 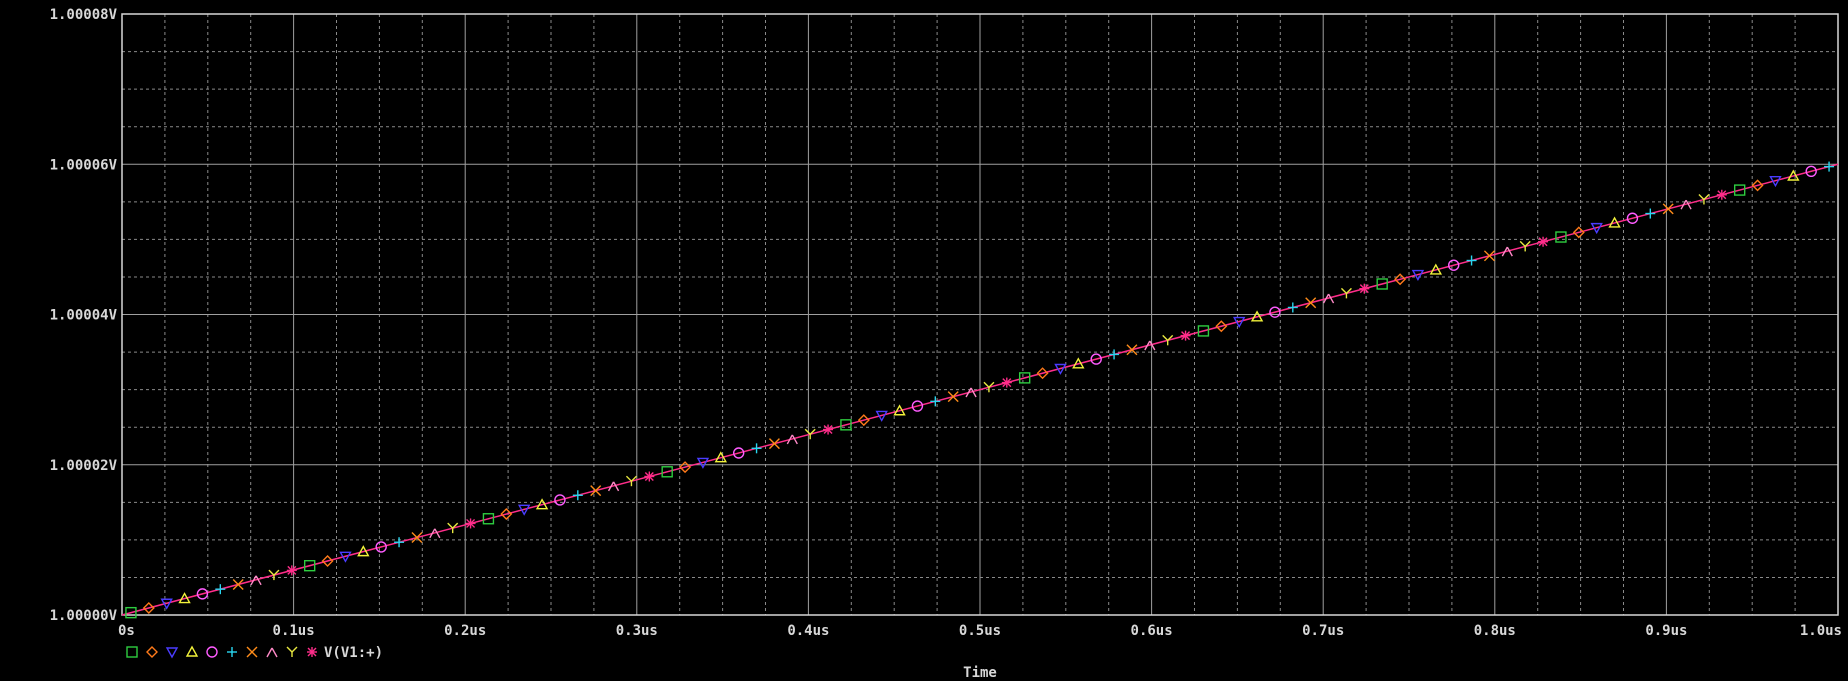 What do you see at coordinates (294, 631) in the screenshot?
I see `x-tick-label: 0.1us` at bounding box center [294, 631].